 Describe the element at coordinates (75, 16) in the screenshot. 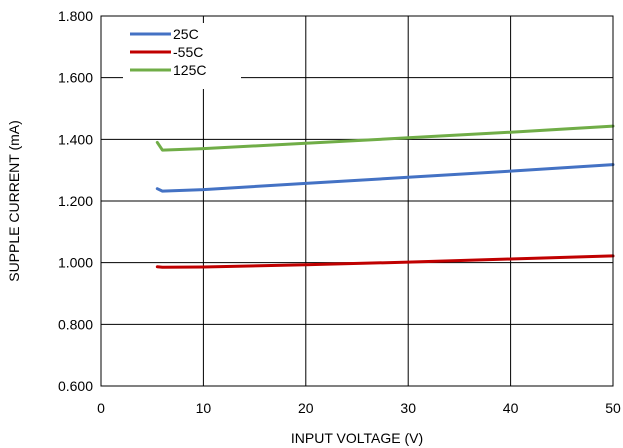

I see `y-tick-label: 1.800` at that location.